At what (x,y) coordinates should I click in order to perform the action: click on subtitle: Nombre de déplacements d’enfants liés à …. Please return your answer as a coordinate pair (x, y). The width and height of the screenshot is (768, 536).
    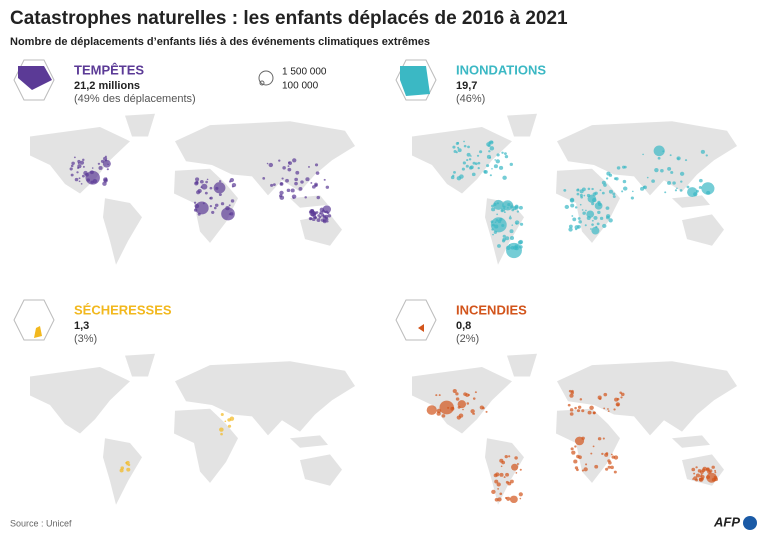
    Looking at the image, I should click on (220, 42).